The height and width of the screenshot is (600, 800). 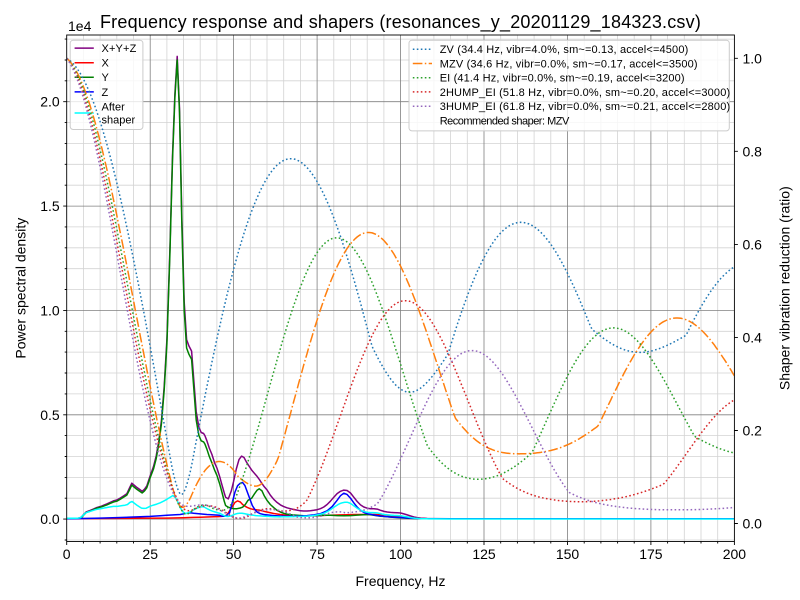 I want to click on svg-text: 0, so click(x=67, y=554).